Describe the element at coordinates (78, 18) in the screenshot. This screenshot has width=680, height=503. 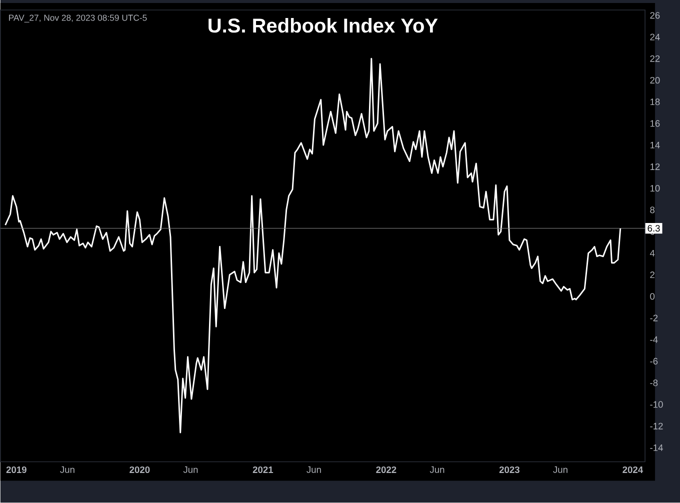
I see `annotation: PAV_27, Nov 28, 2023 08:59 UTC-5` at that location.